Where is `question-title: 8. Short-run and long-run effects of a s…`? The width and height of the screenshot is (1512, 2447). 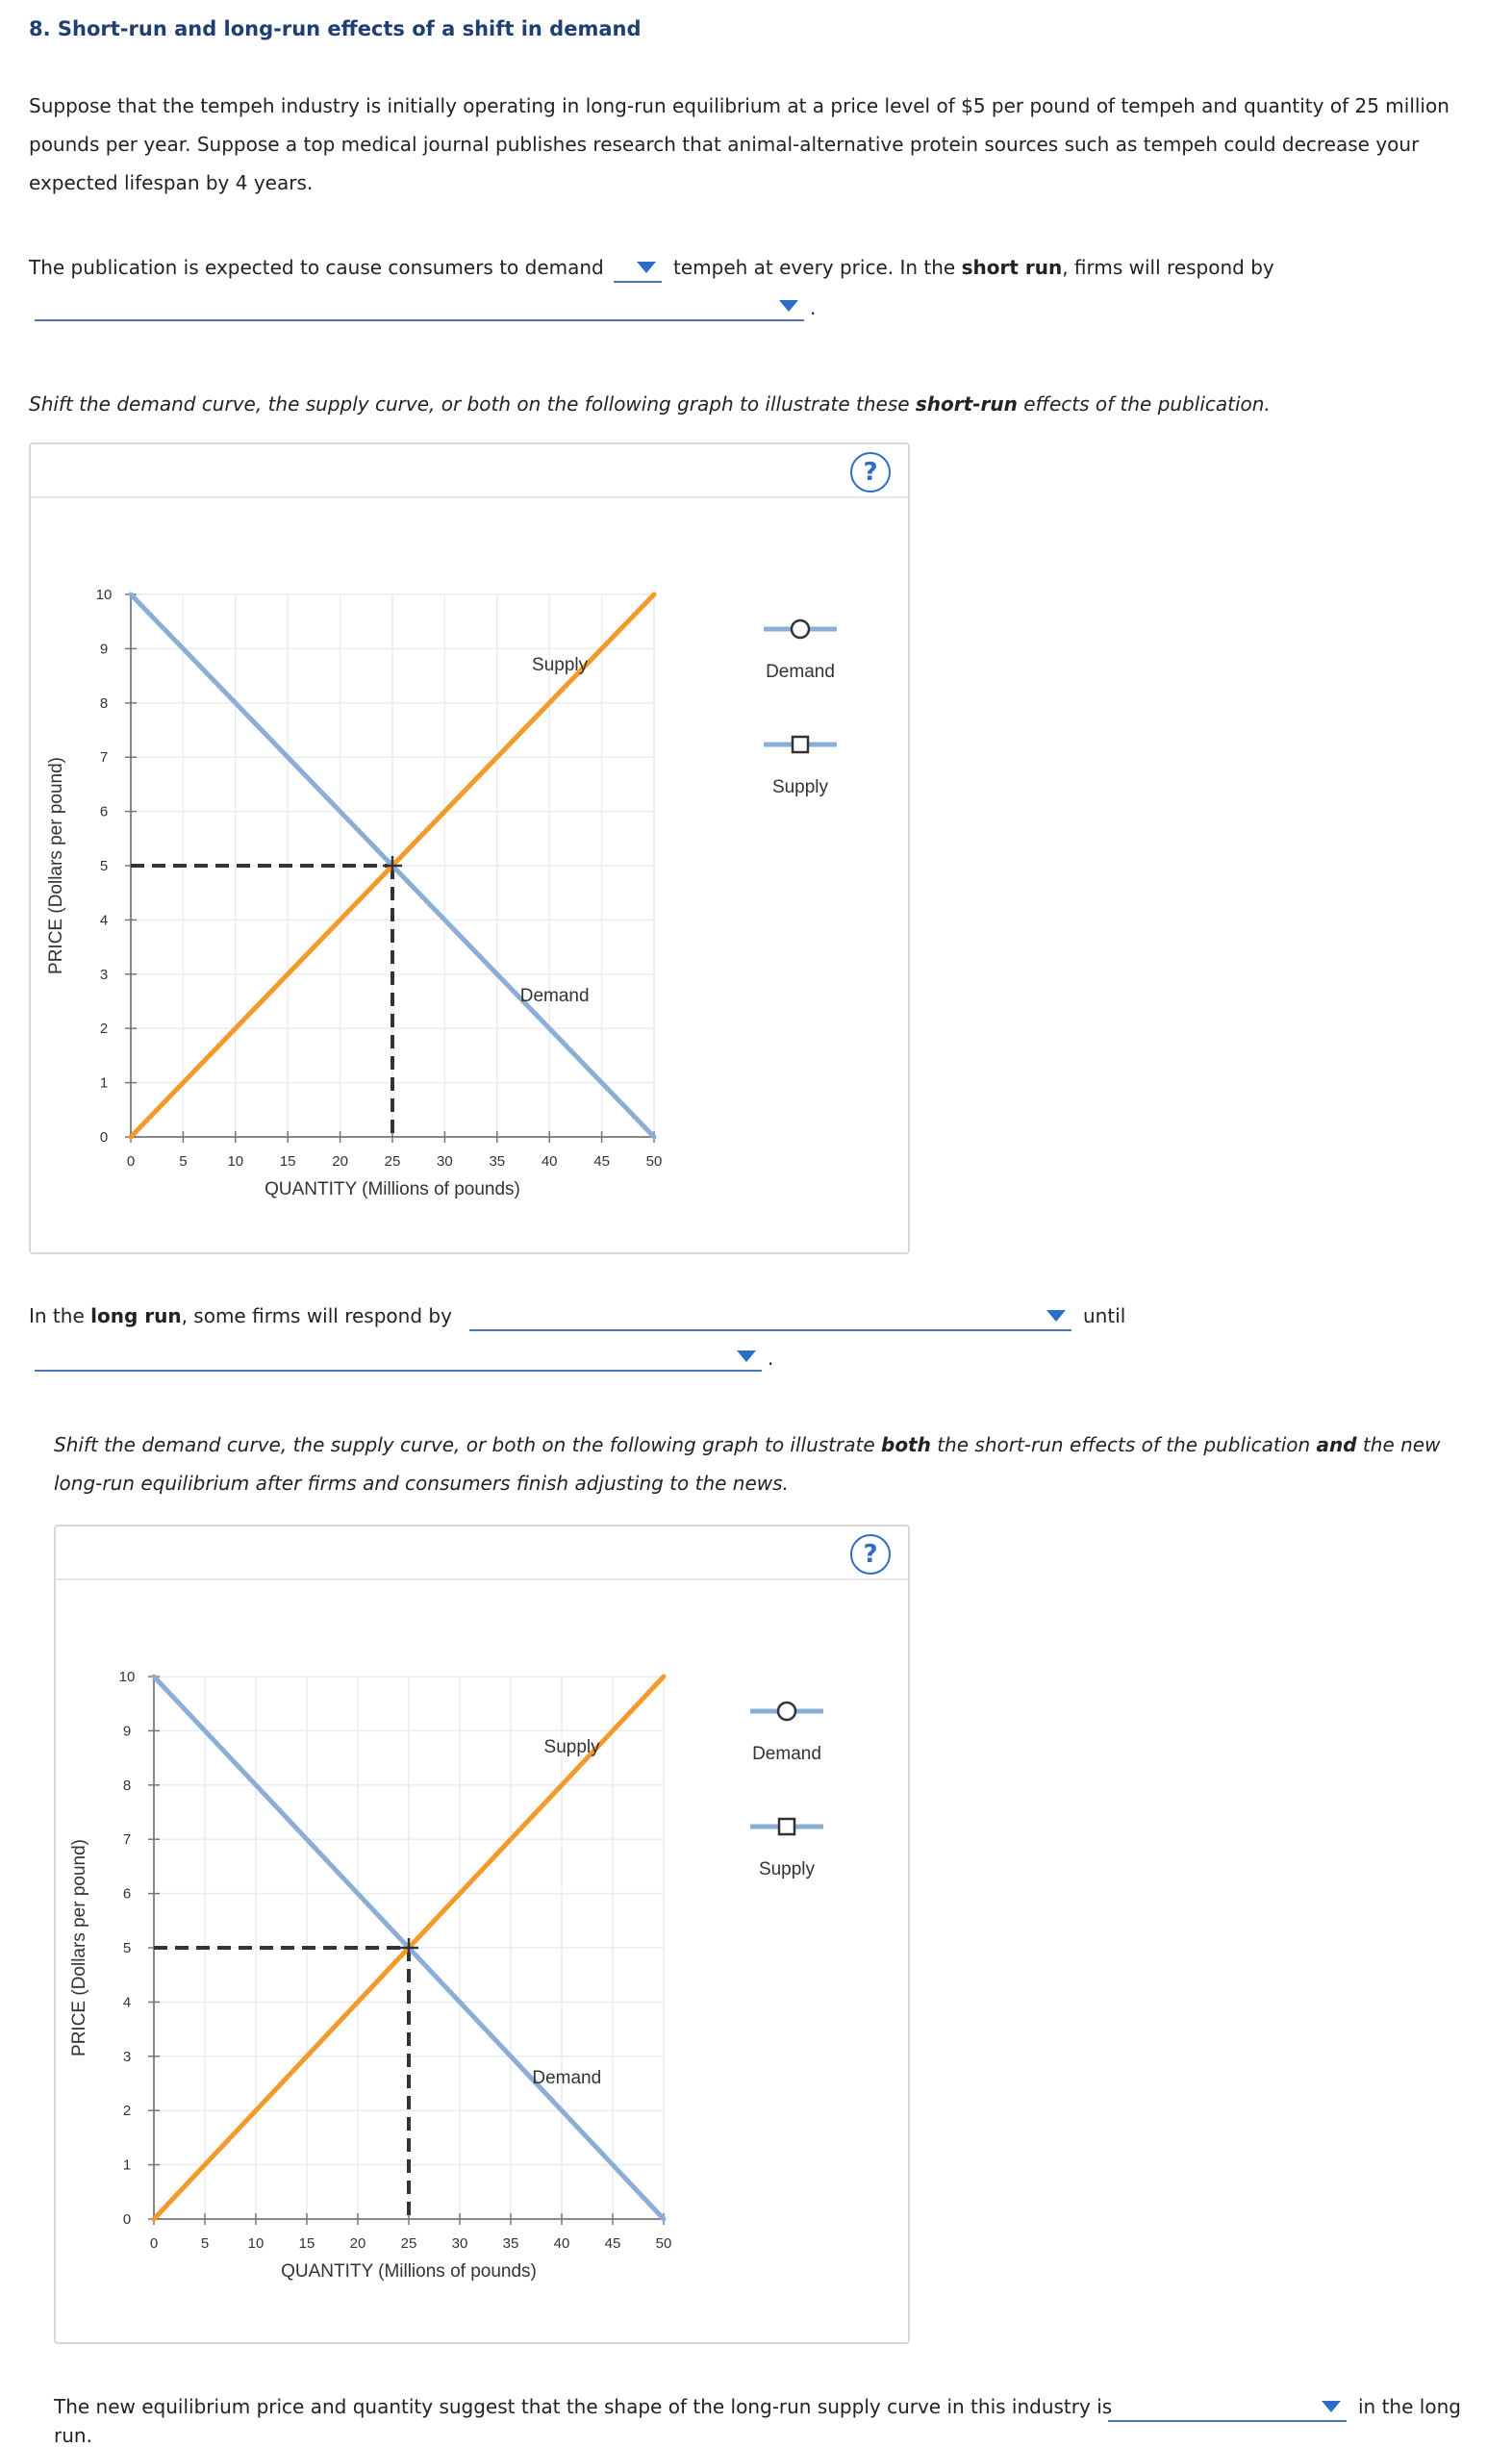 question-title: 8. Short-run and long-run effects of a s… is located at coordinates (336, 28).